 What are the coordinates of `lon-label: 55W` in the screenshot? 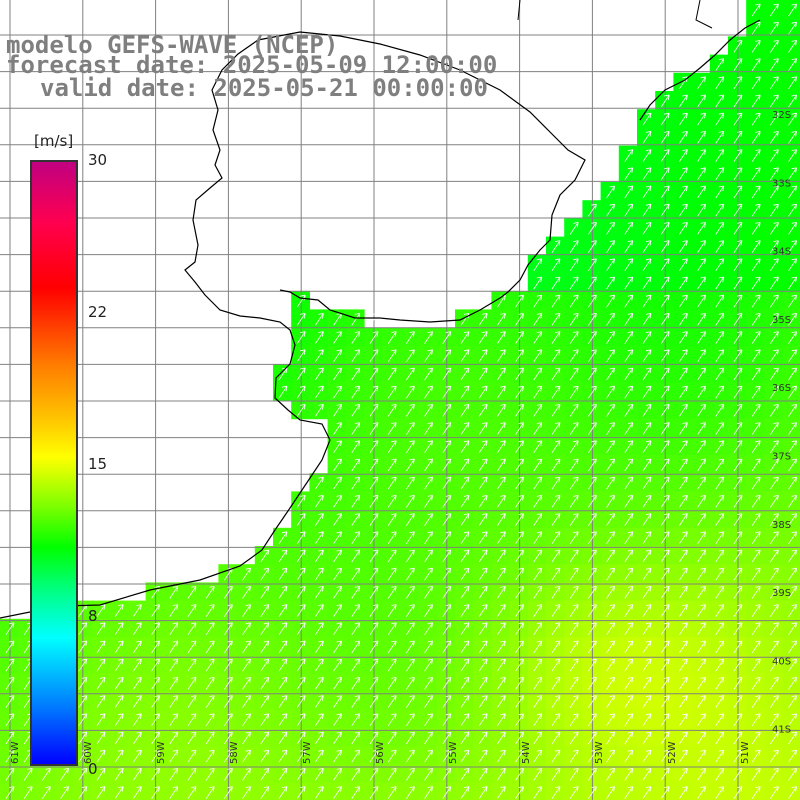 It's located at (453, 752).